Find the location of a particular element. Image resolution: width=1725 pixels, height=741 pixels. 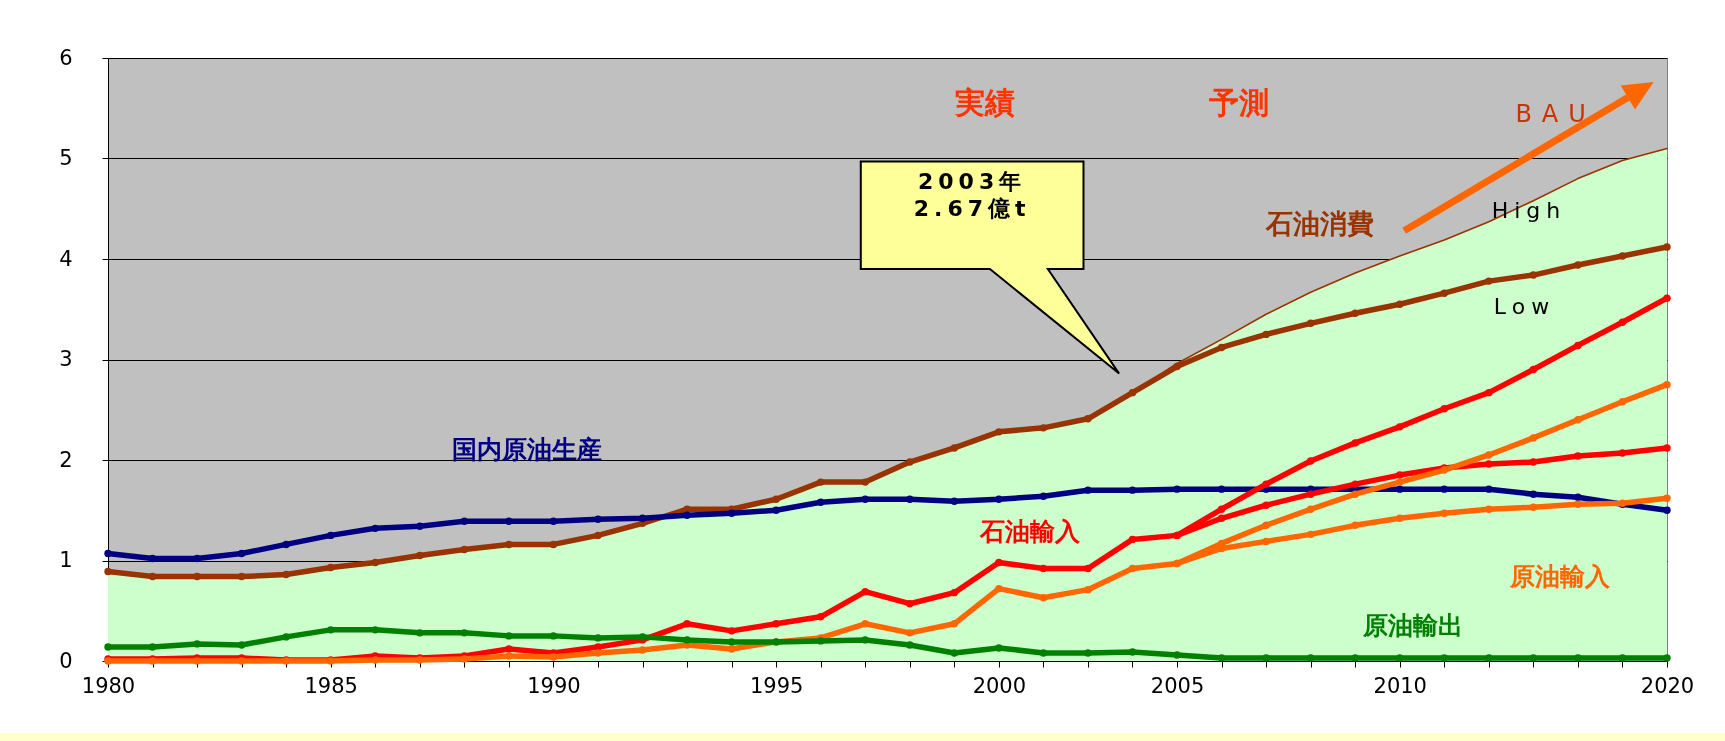

annotation: BAU is located at coordinates (1555, 114).